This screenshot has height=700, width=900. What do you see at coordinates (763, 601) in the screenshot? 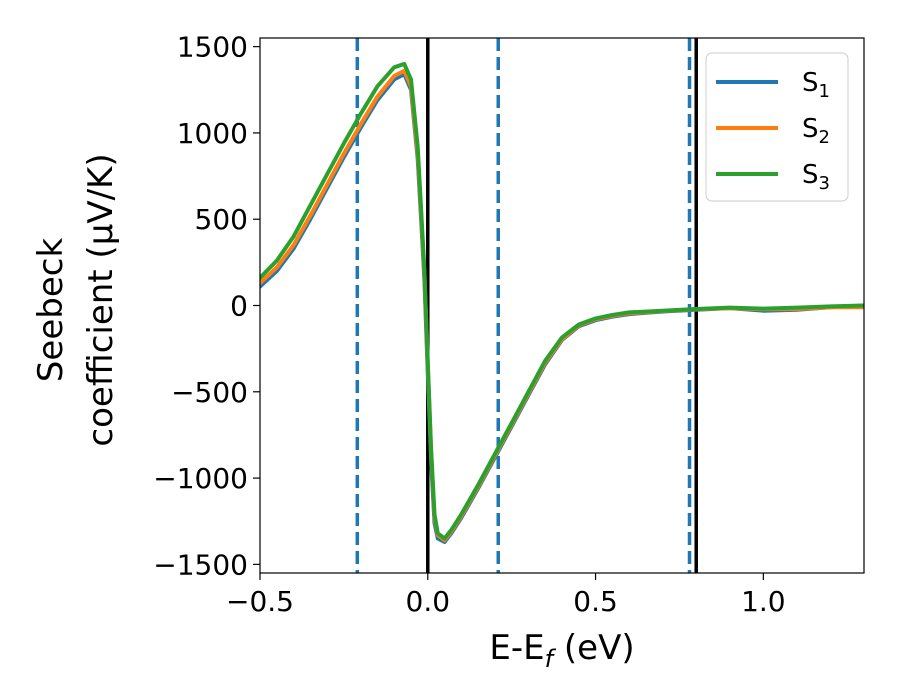
I see `x-tick-label: 1.0` at bounding box center [763, 601].